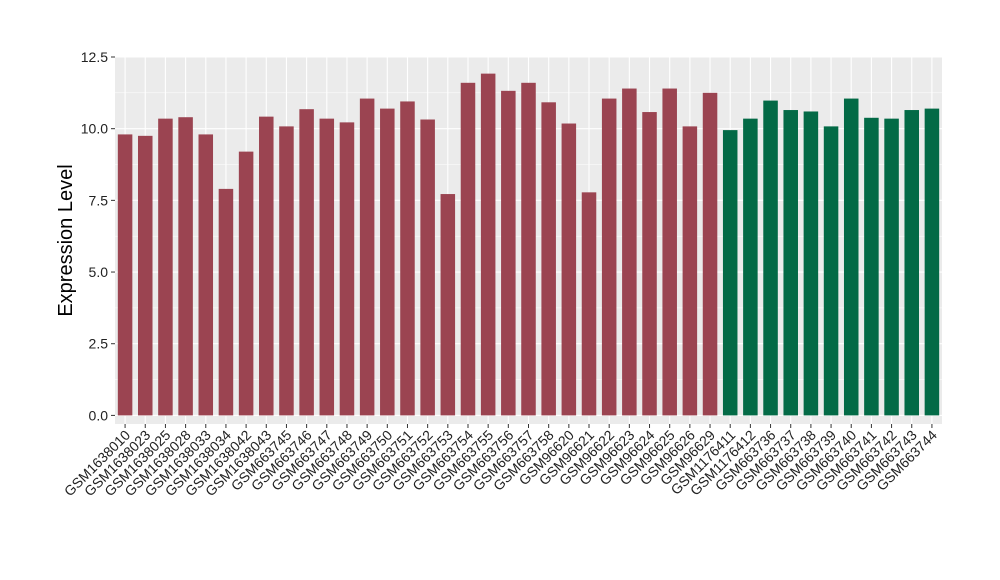  Describe the element at coordinates (99, 200) in the screenshot. I see `y-tick-label: 7.5` at that location.